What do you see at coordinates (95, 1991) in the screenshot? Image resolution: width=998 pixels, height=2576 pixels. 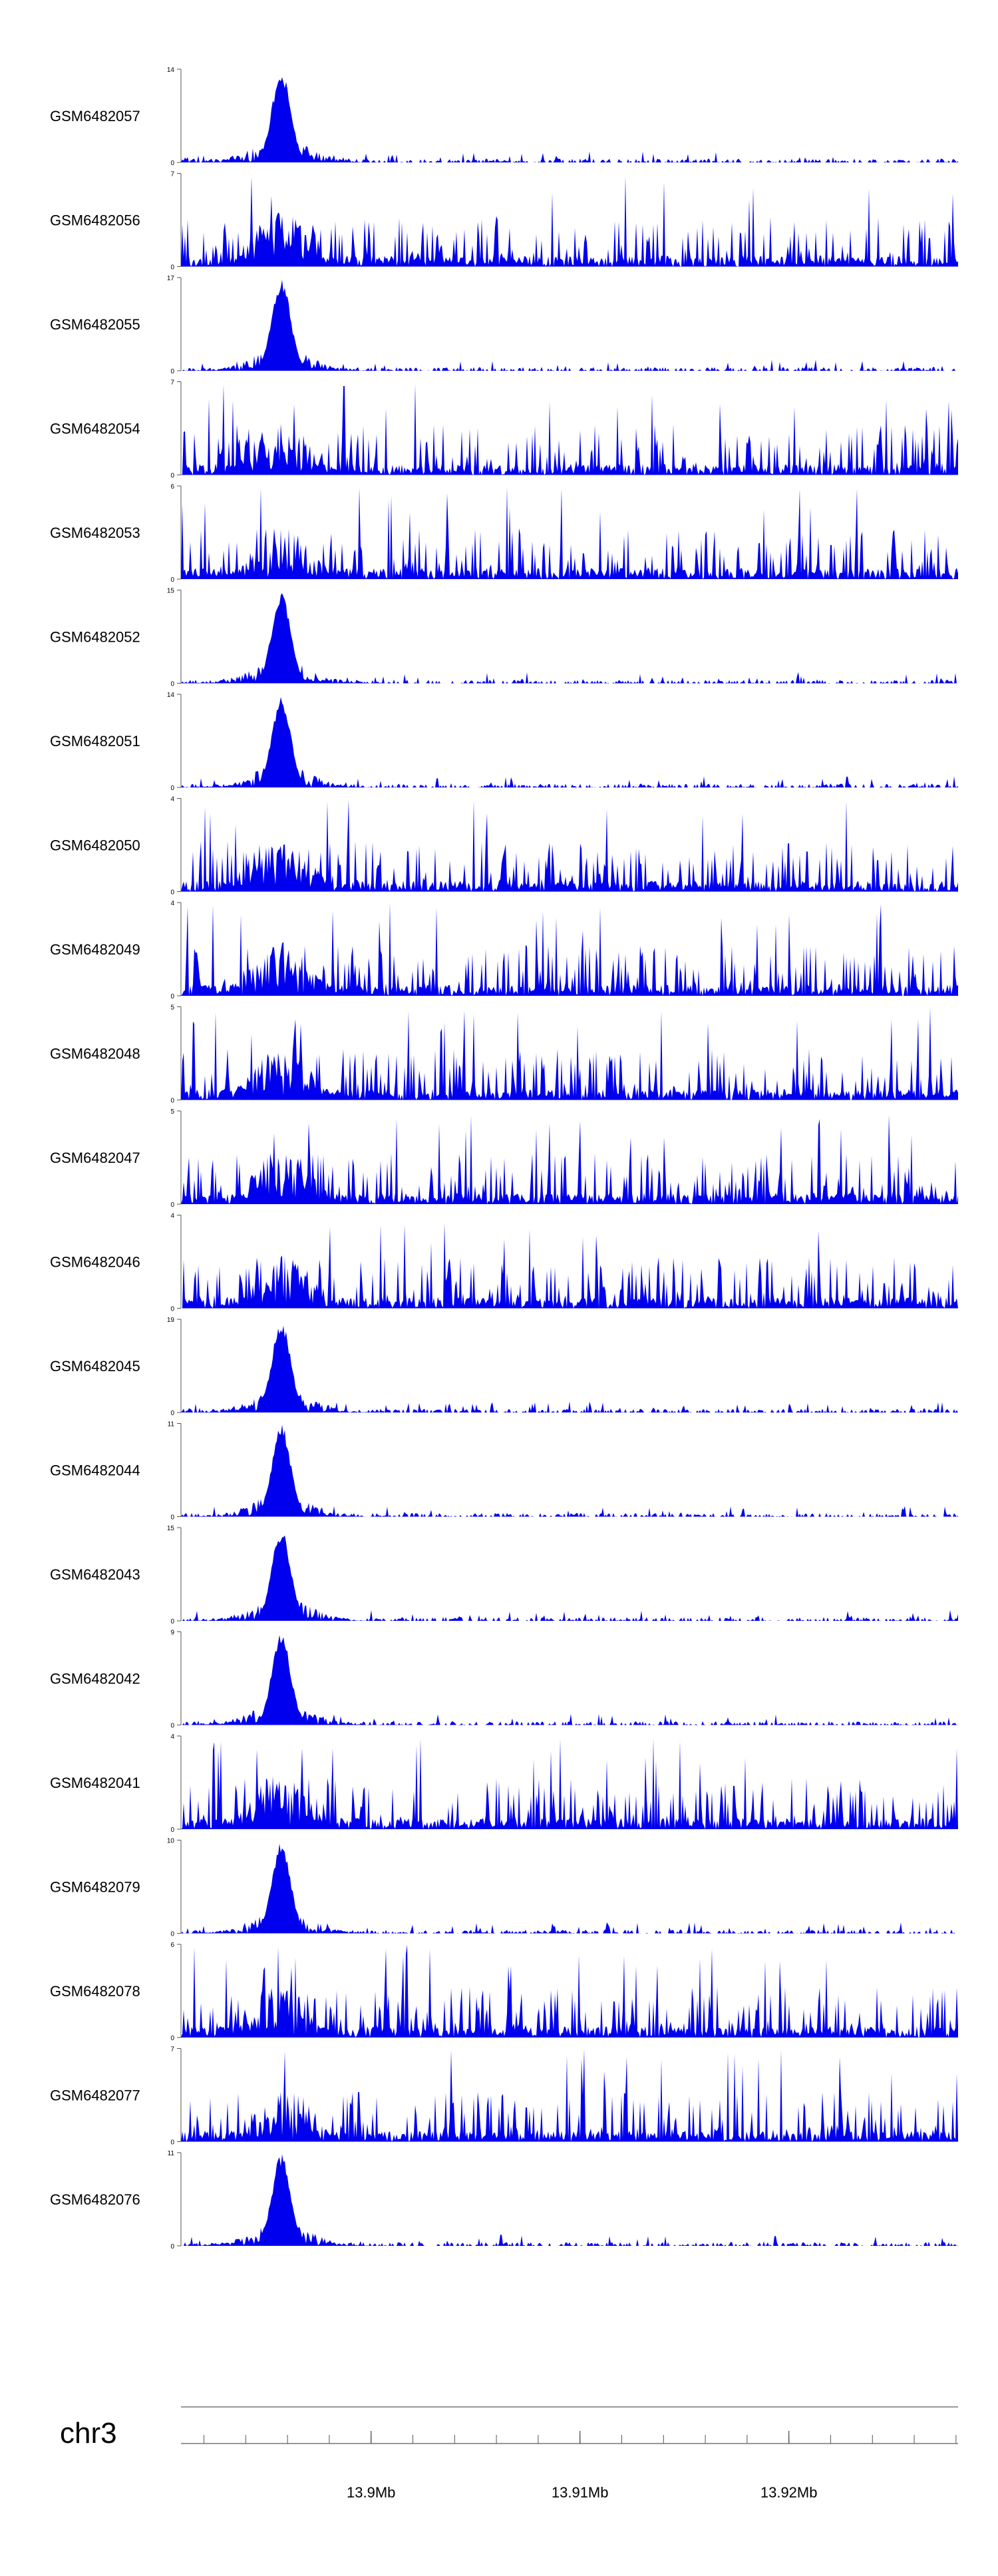 I see `track-label: GSM6482078` at bounding box center [95, 1991].